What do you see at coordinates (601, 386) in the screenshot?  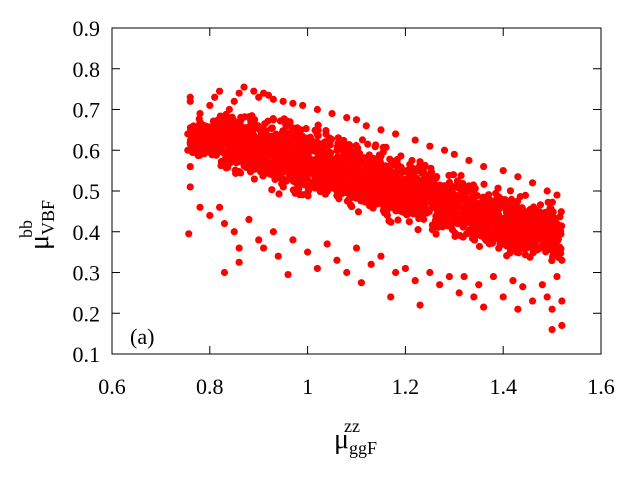 I see `x-tick-label: 1.6` at bounding box center [601, 386].